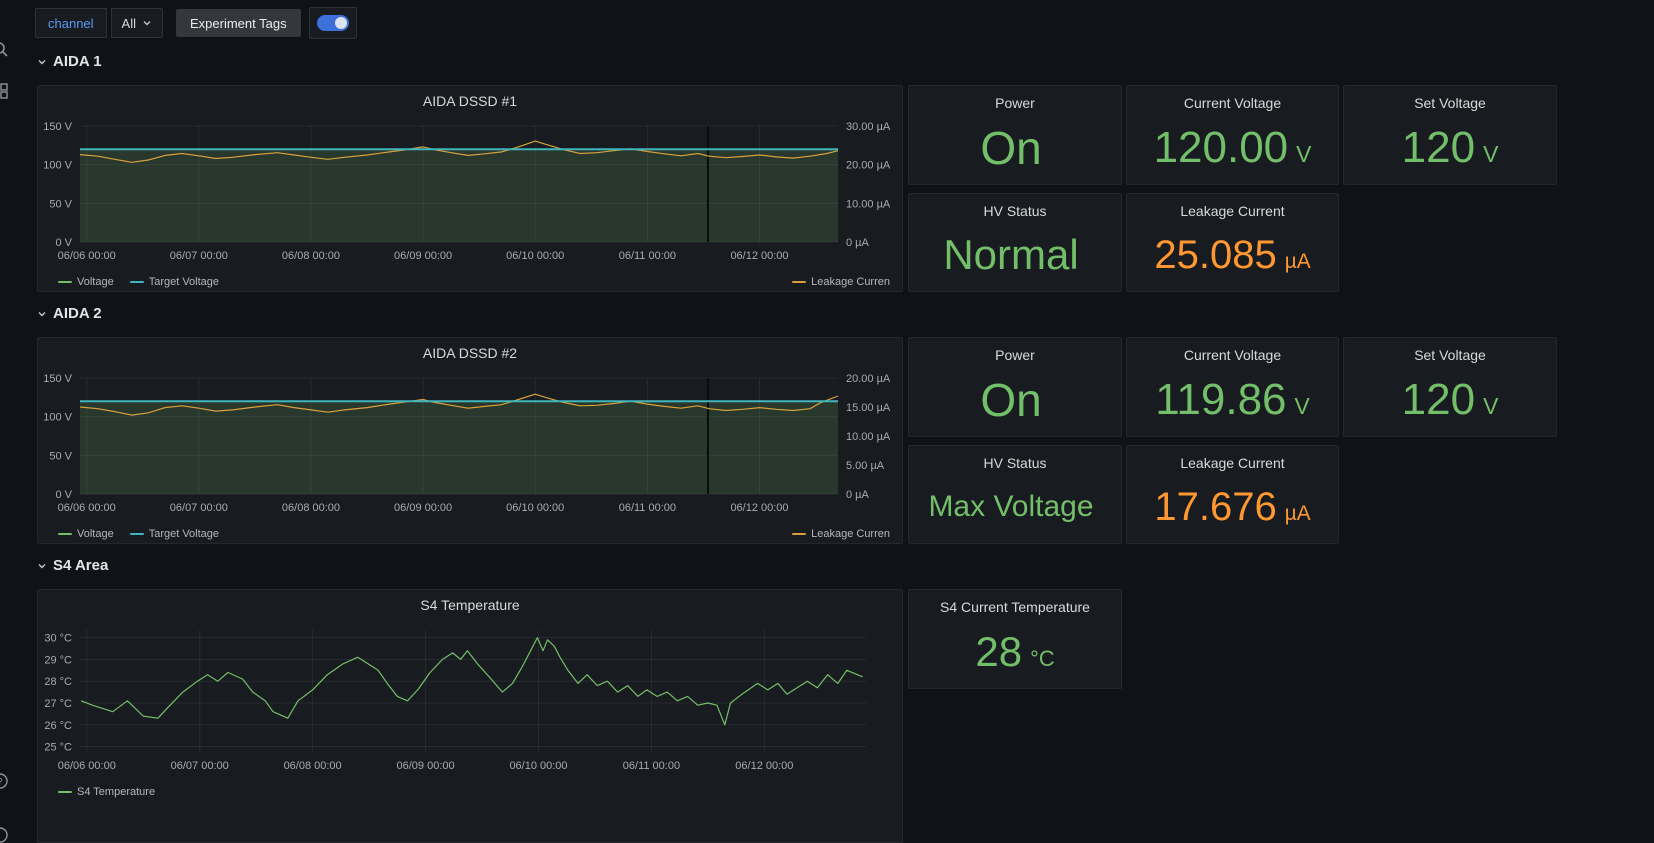  Describe the element at coordinates (238, 23) in the screenshot. I see `experiment-tags-button: Experiment Tags` at that location.